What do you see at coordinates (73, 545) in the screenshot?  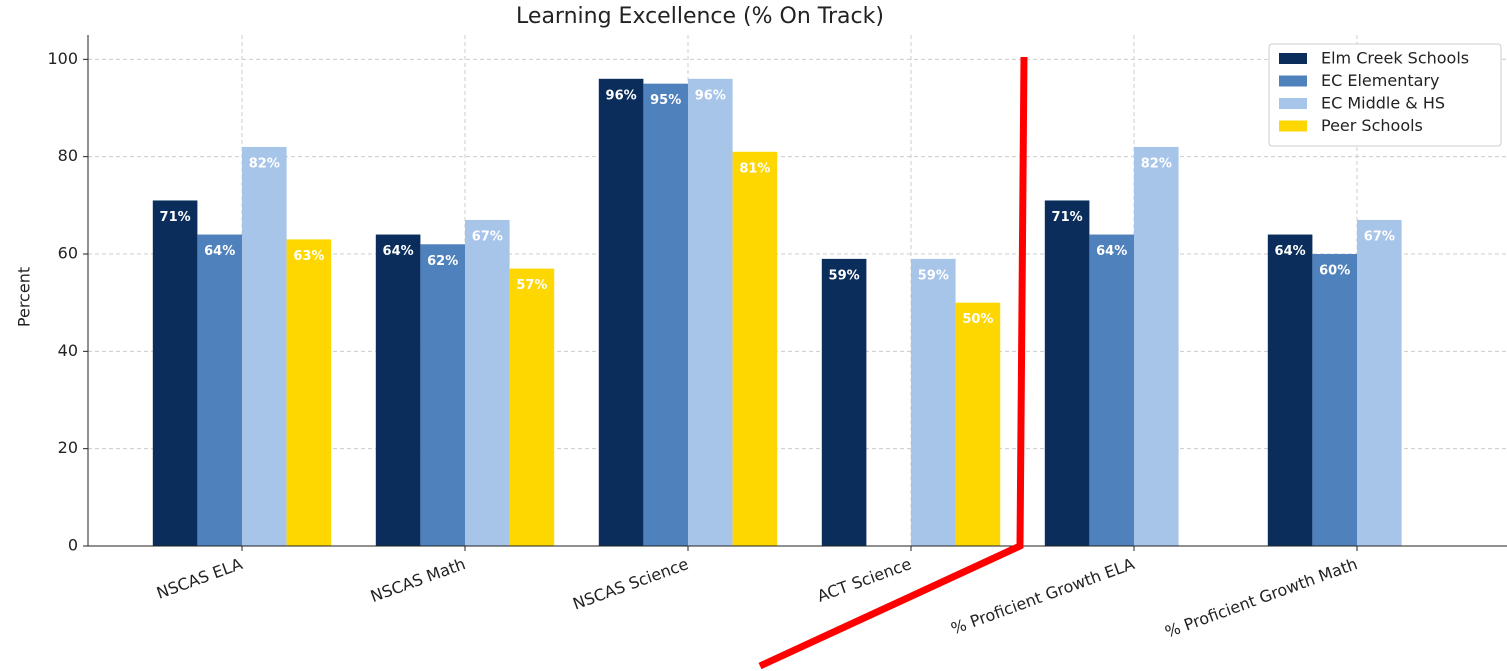 I see `y-tick-label: 0` at bounding box center [73, 545].